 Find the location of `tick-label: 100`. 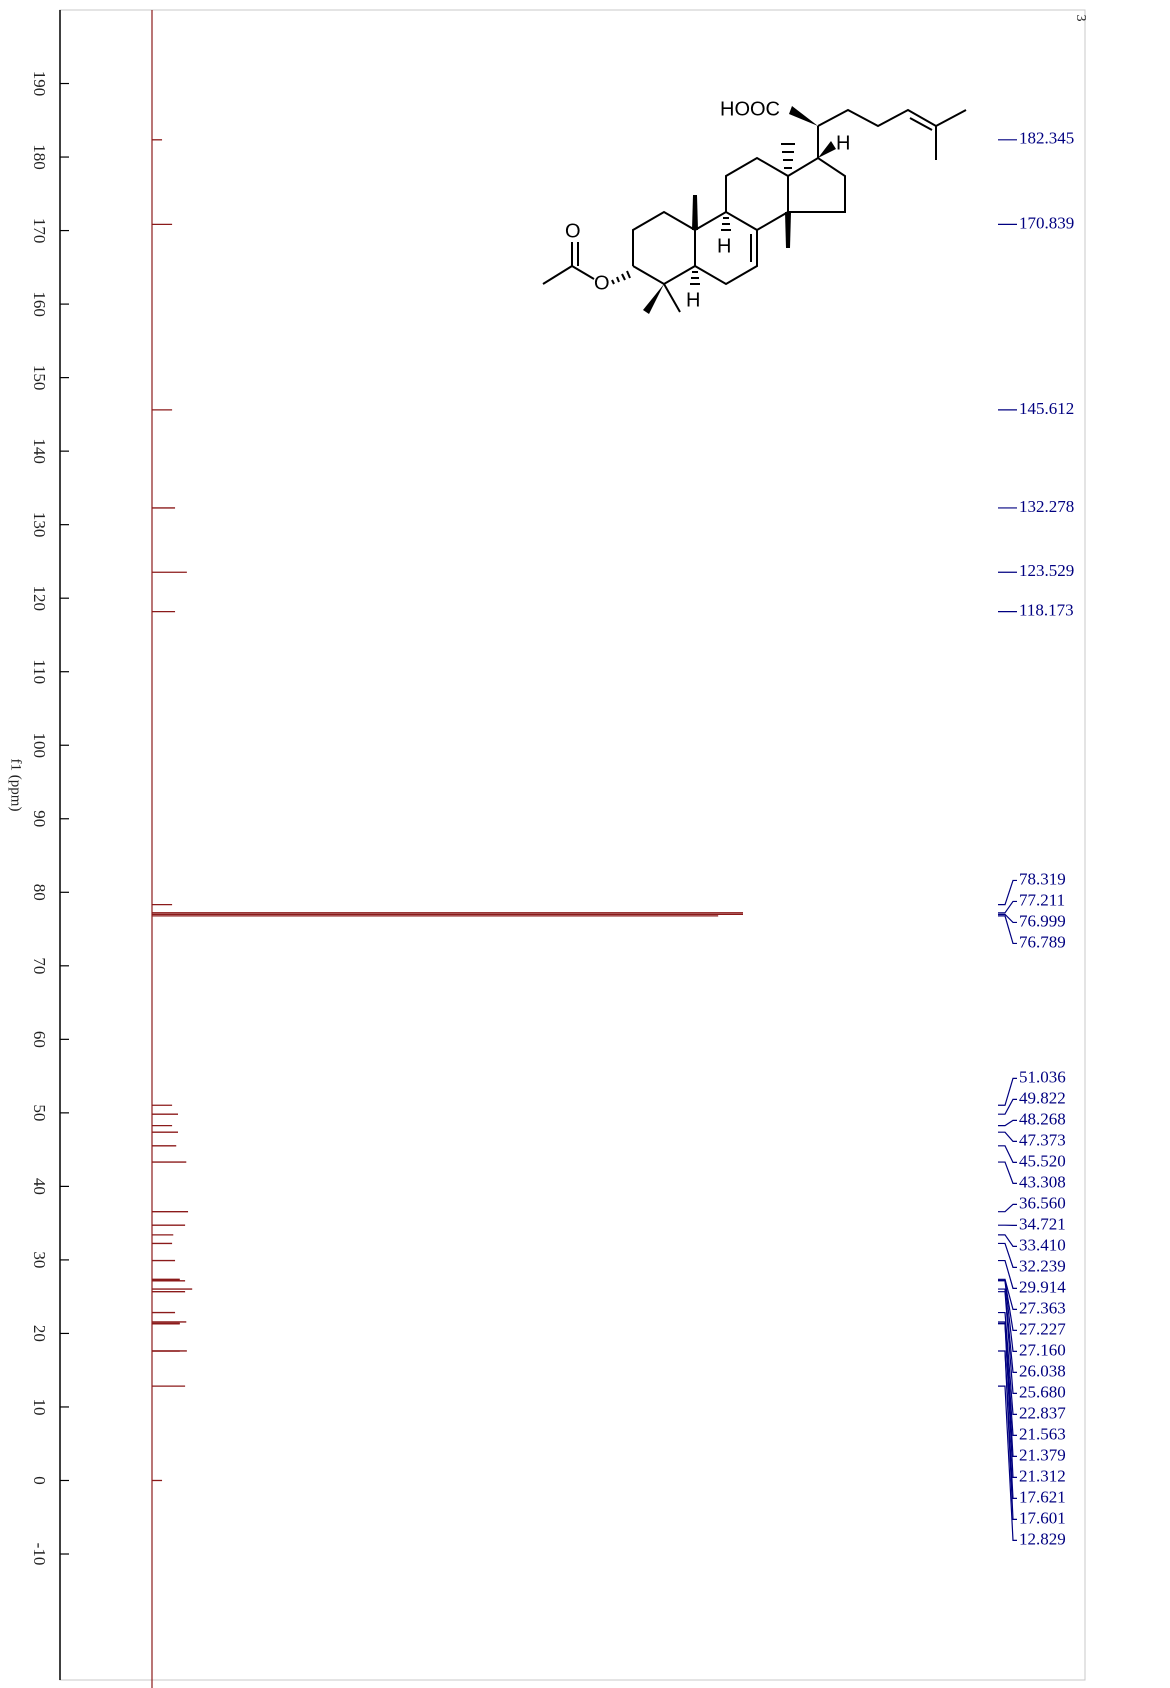

tick-label: 100 is located at coordinates (39, 745).